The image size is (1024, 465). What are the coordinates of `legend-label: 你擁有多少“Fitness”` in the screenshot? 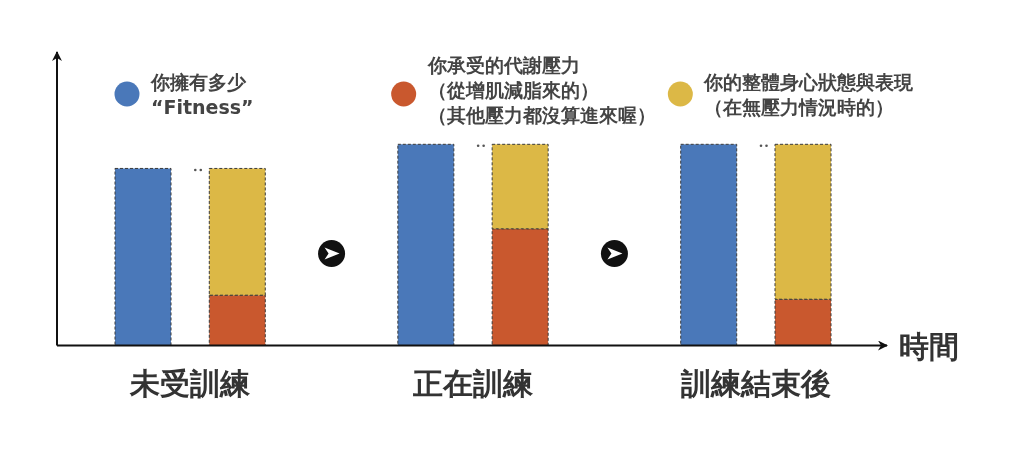 It's located at (202, 94).